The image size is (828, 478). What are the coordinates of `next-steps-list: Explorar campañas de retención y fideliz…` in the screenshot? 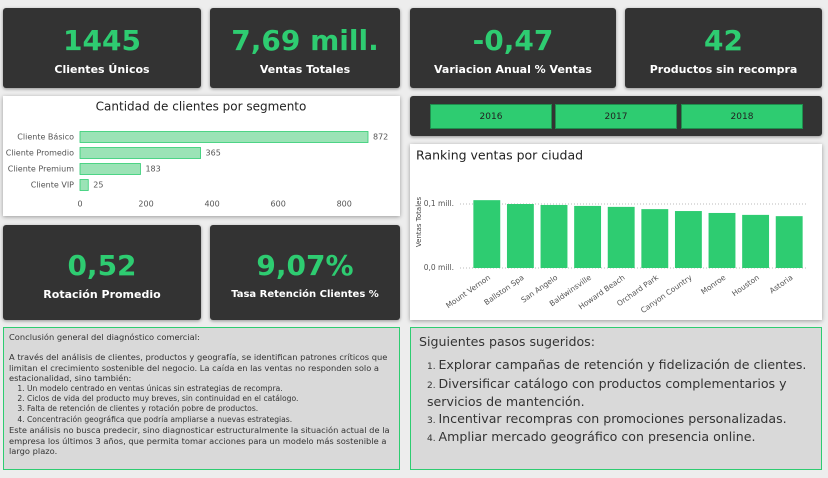 It's located at (616, 402).